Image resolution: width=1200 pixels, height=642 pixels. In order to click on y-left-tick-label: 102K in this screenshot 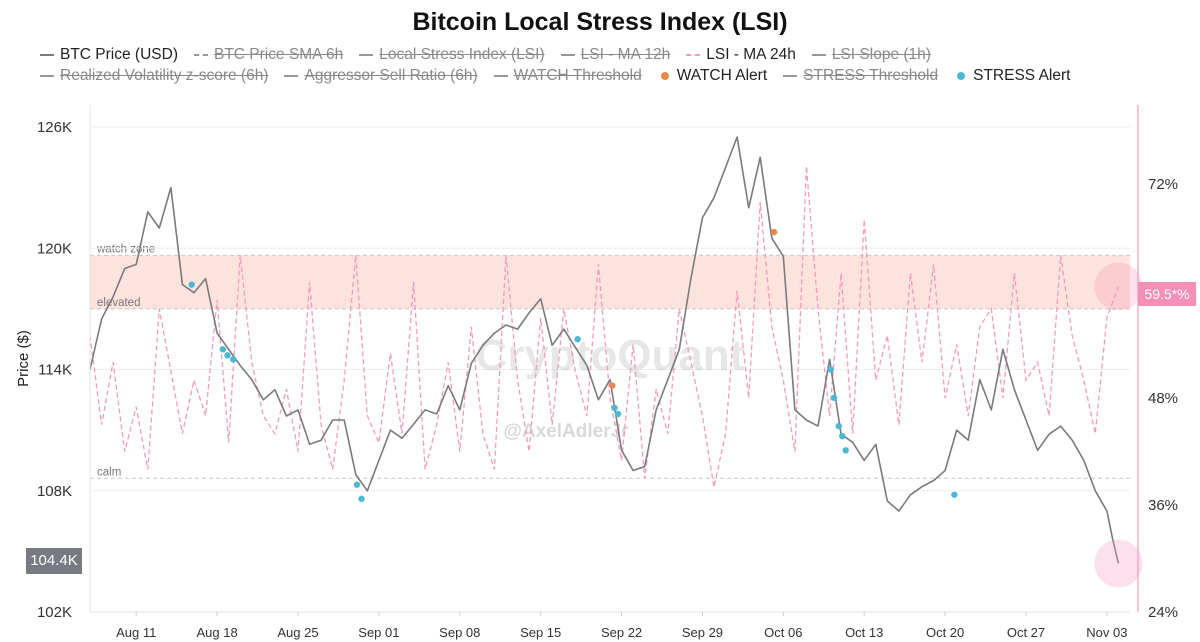, I will do `click(54, 612)`.